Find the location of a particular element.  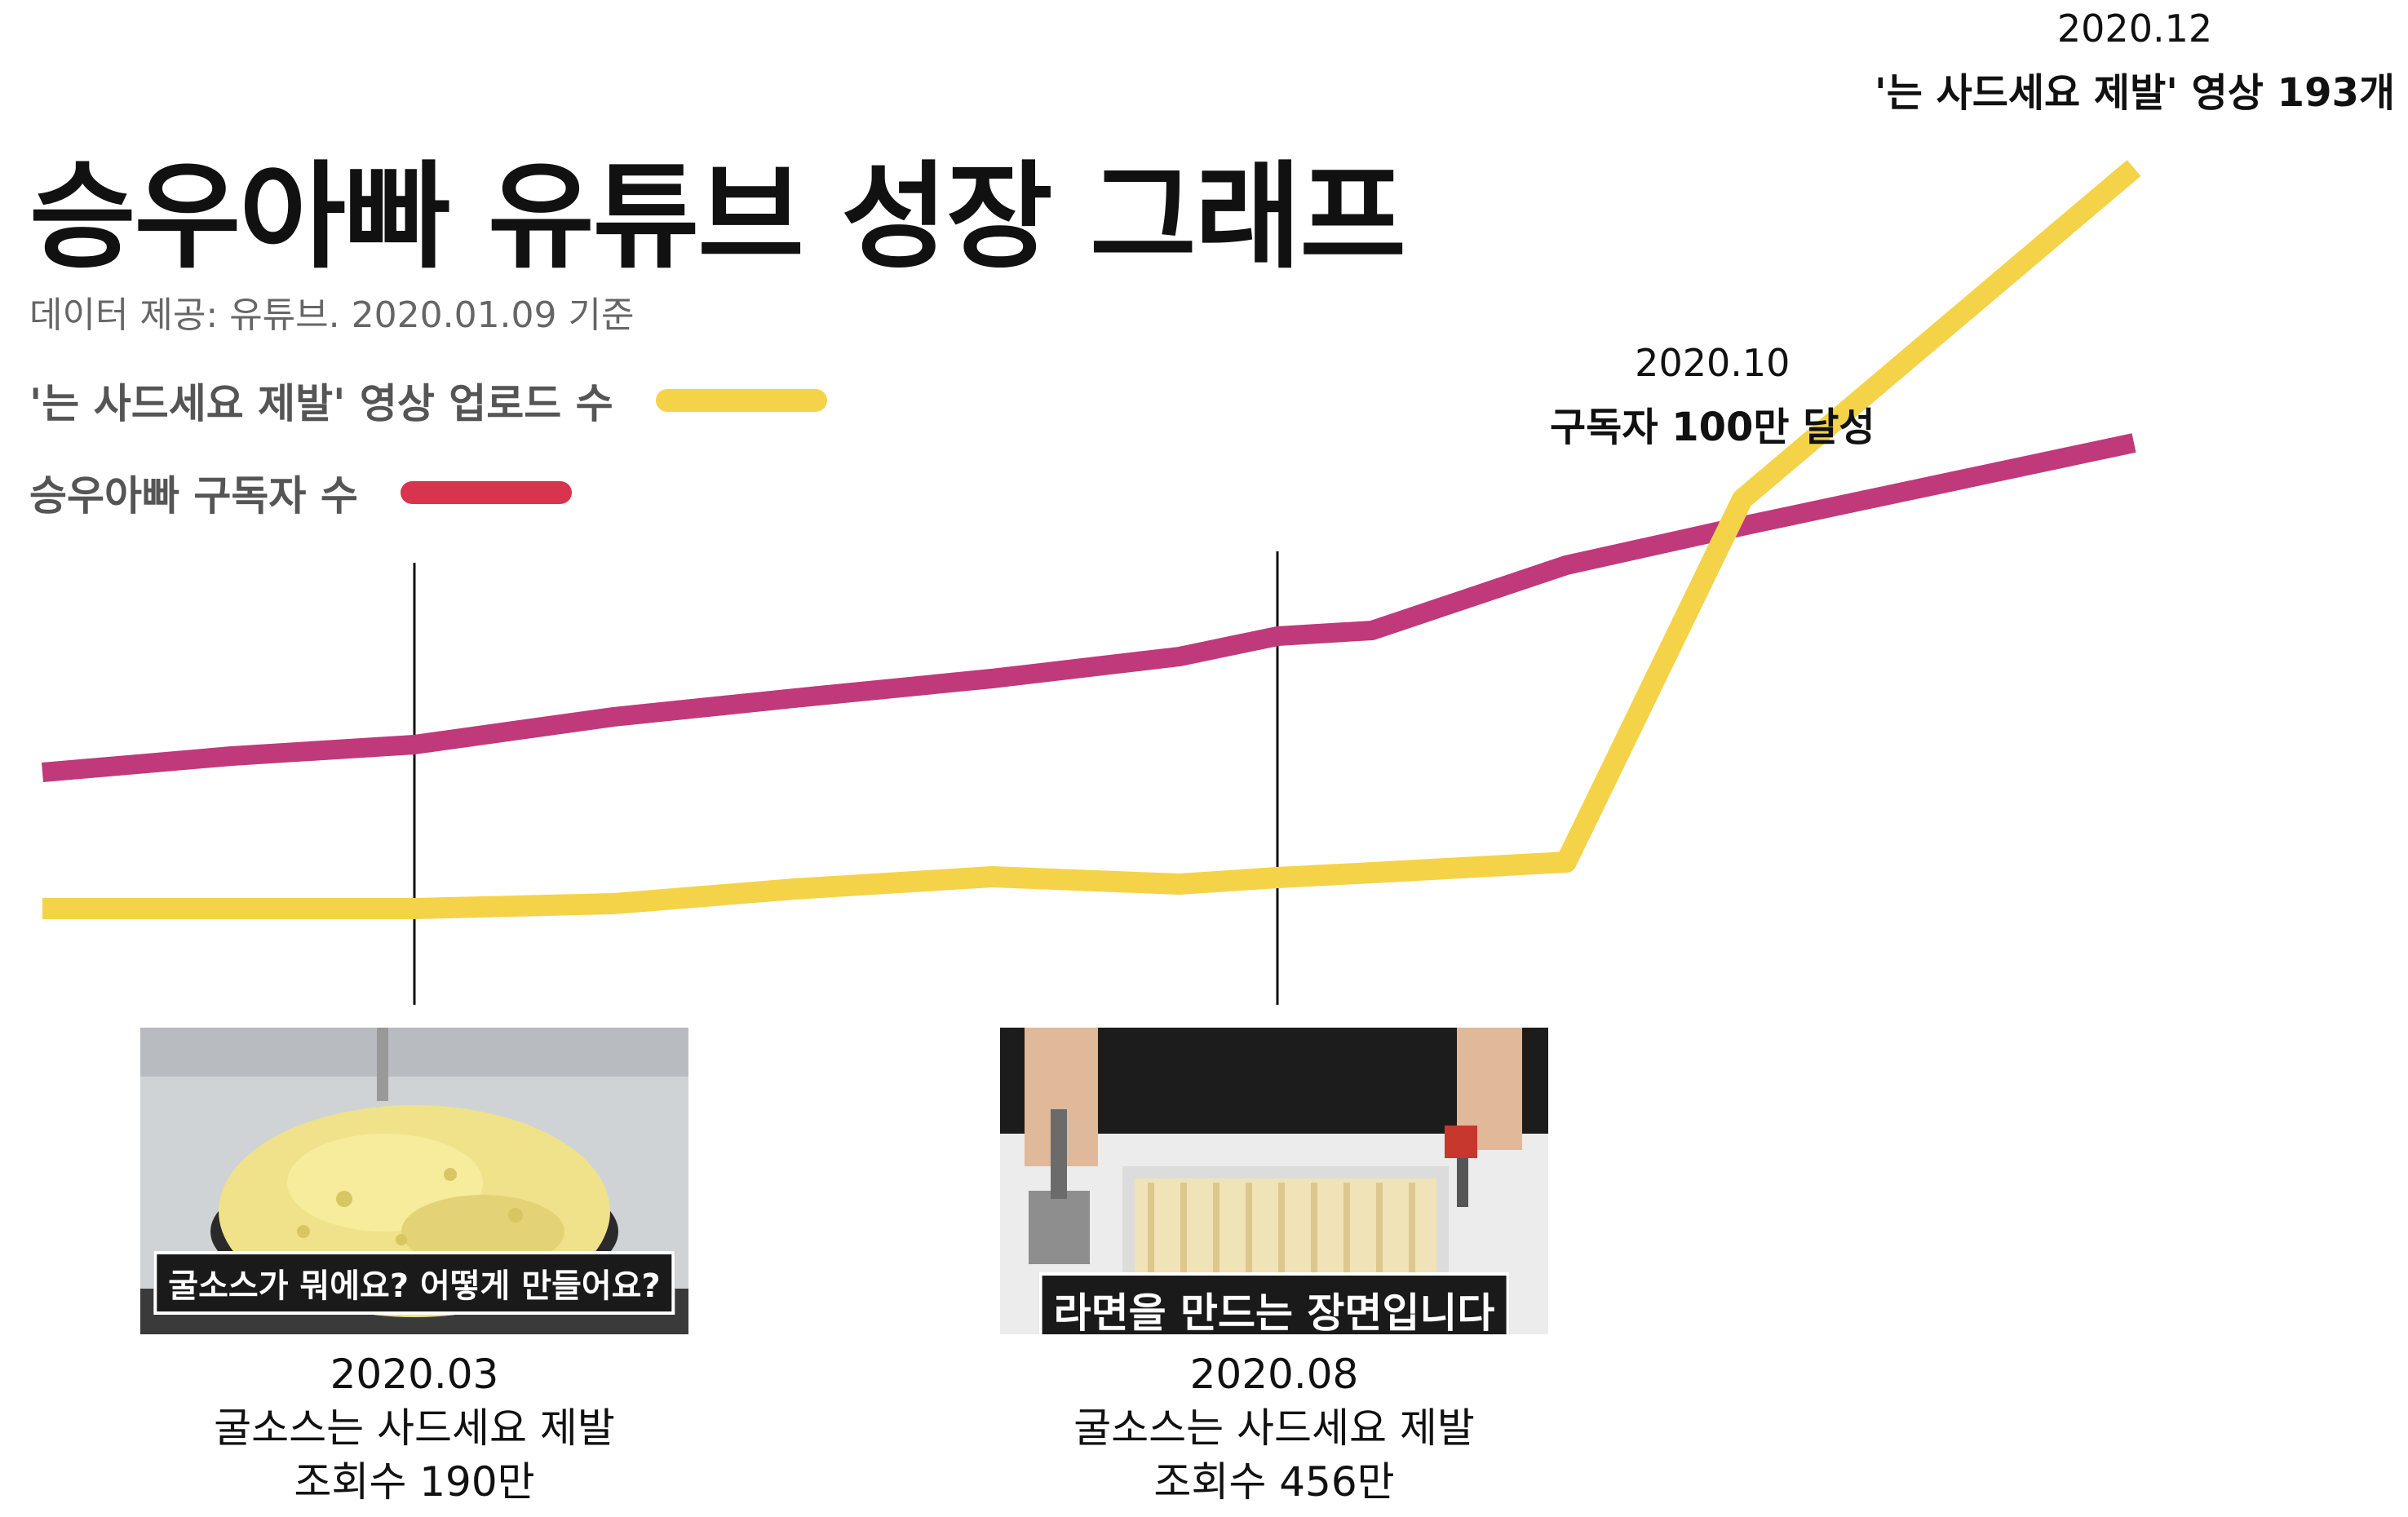

video-info-2020-03: 2020.03 굴소스는 사드세요 제발 조회수 190만 is located at coordinates (414, 1428).